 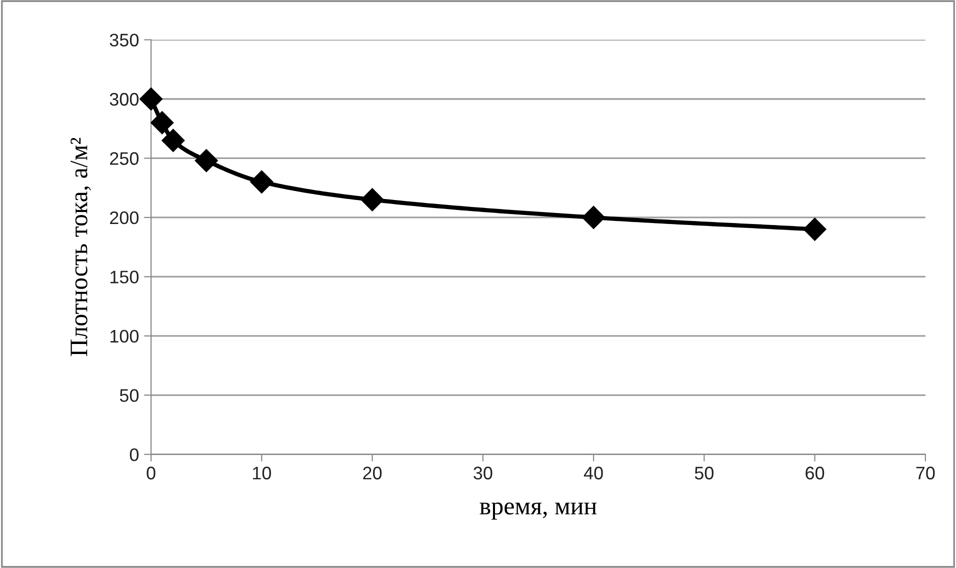 What do you see at coordinates (262, 473) in the screenshot?
I see `x-tick-label: 10` at bounding box center [262, 473].